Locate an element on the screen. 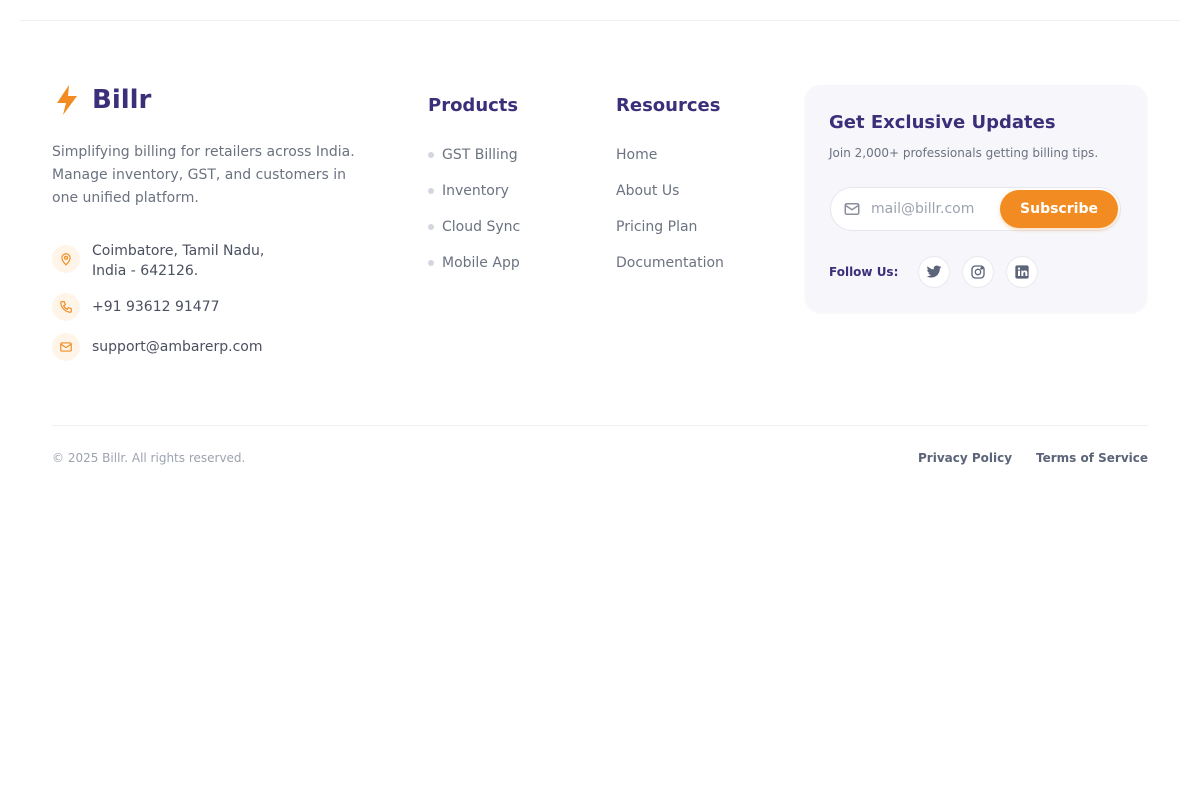 The height and width of the screenshot is (800, 1200). resources-heading: Resources is located at coordinates (668, 105).